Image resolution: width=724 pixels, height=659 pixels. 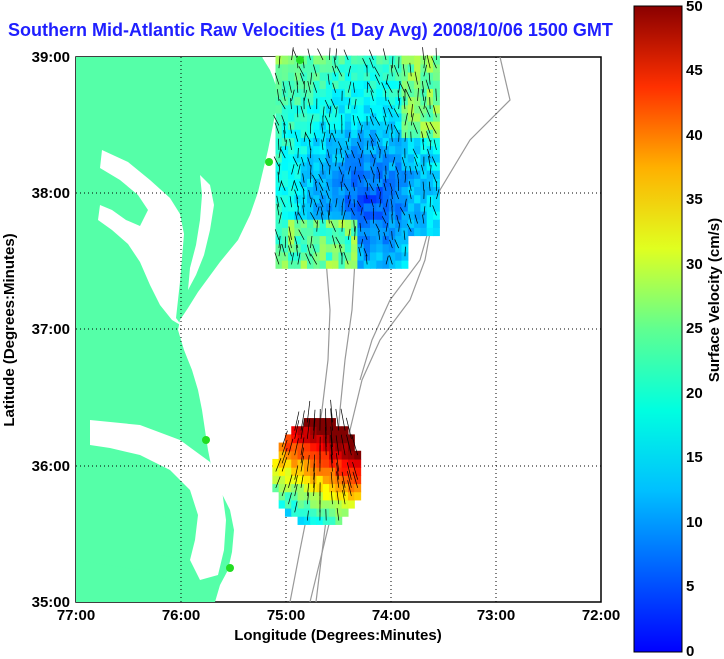 What do you see at coordinates (694, 522) in the screenshot?
I see `colorbar-tick-label: 10` at bounding box center [694, 522].